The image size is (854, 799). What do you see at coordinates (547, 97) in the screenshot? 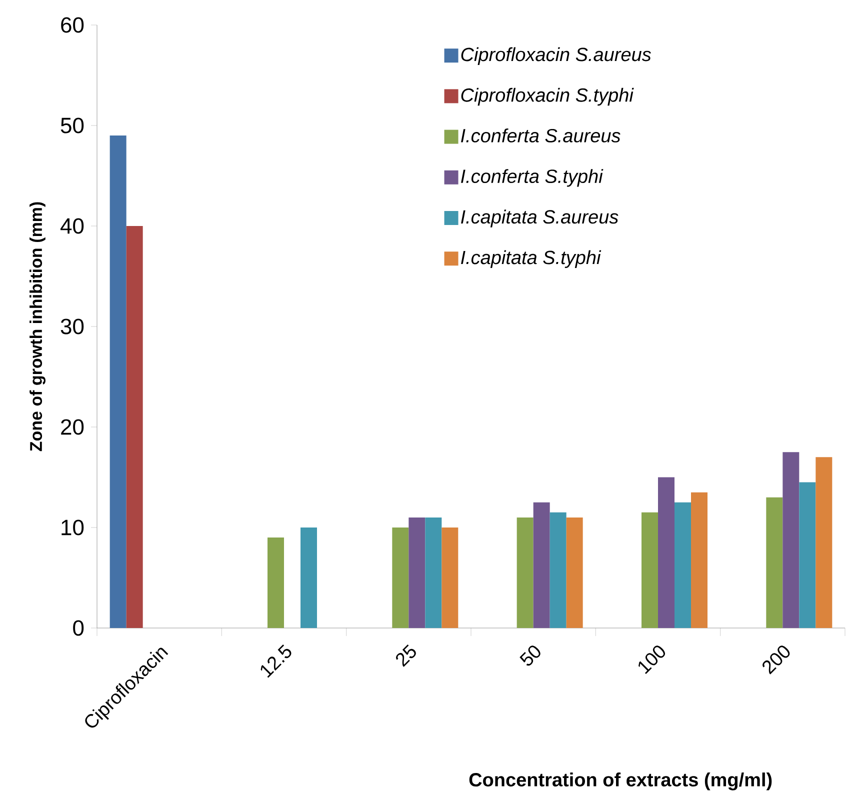
I see `legend-label: Ciprofloxacin S.typhi` at bounding box center [547, 97].